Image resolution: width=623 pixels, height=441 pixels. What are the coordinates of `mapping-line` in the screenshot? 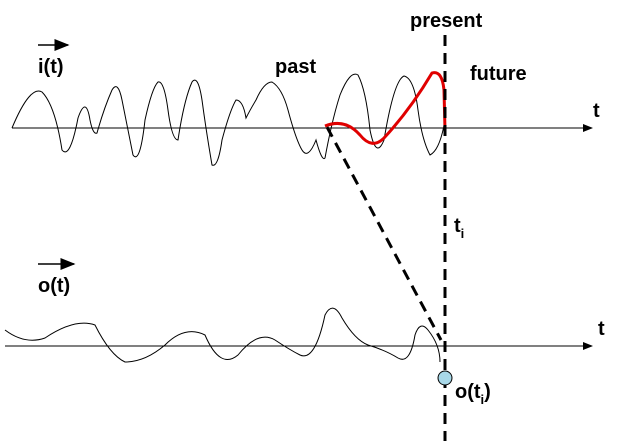 It's located at (384, 233).